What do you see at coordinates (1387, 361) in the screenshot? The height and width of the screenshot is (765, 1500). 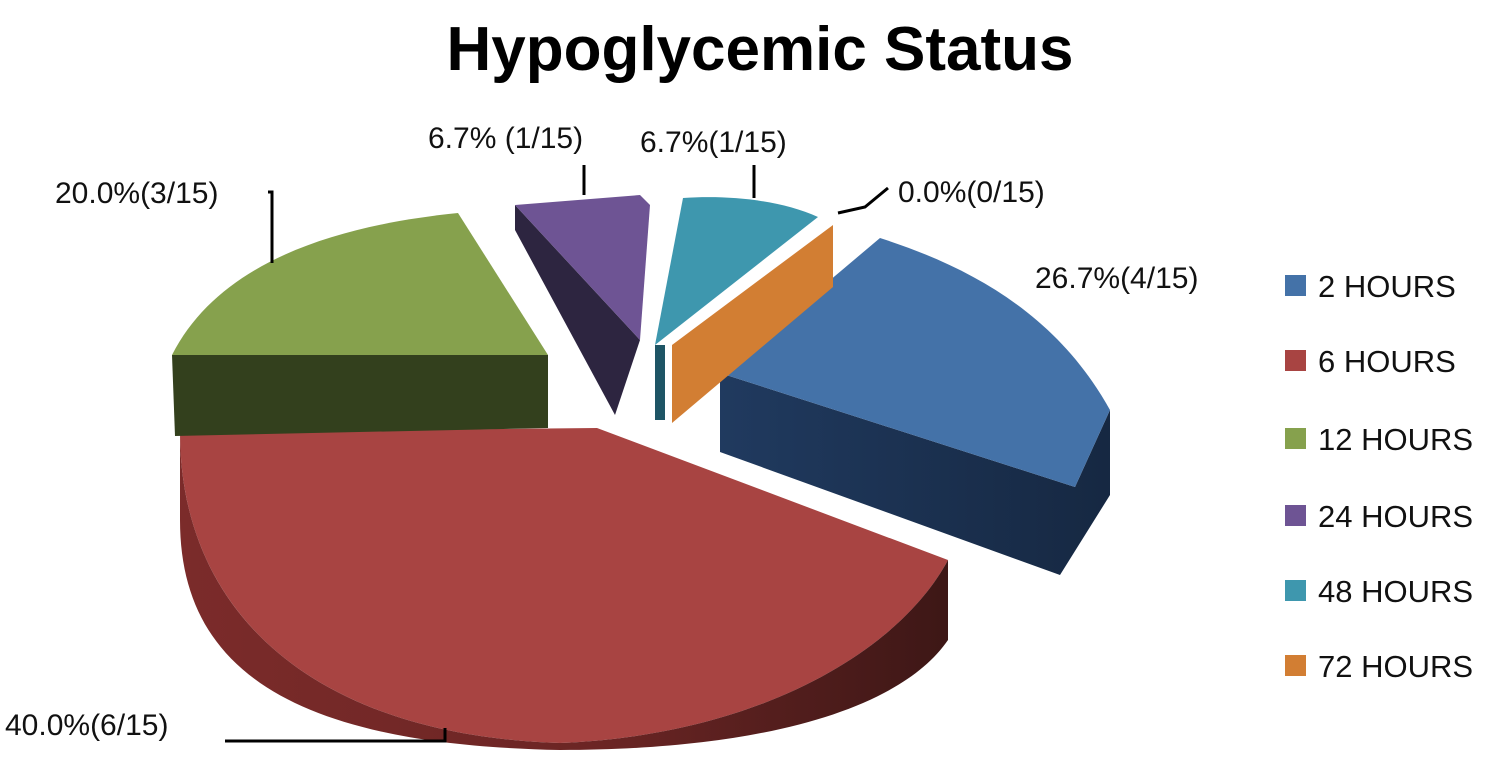 I see `legend-label-6-hours: 6 HOURS` at bounding box center [1387, 361].